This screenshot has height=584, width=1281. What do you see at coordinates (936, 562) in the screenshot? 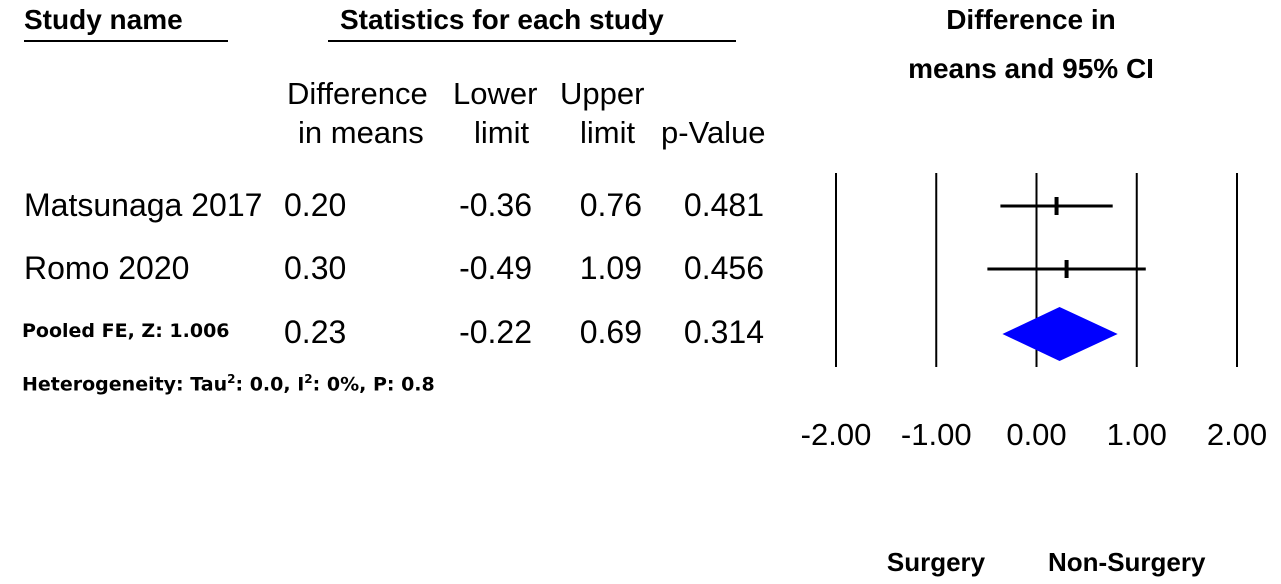
I see `favors-left-label: Surgery` at bounding box center [936, 562].